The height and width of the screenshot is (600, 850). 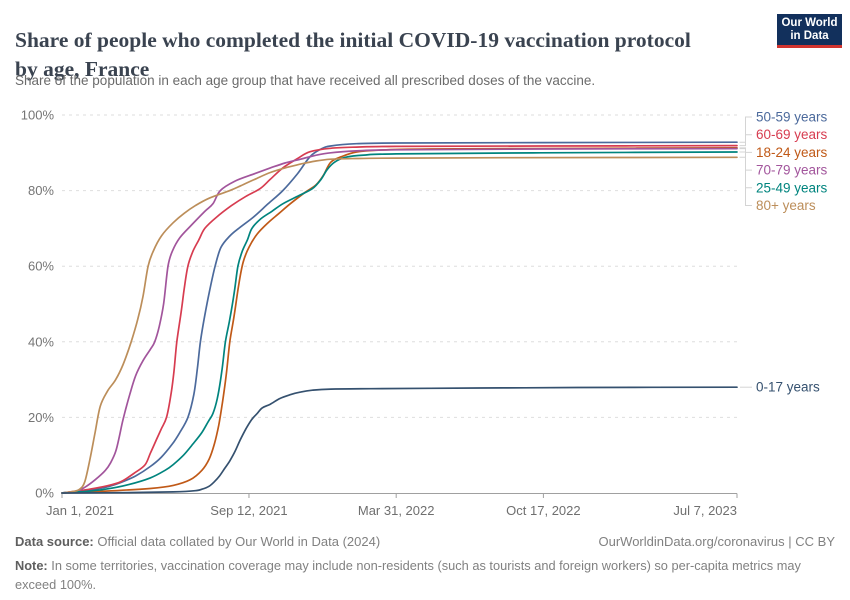 What do you see at coordinates (792, 187) in the screenshot?
I see `legend-label-25-49-years: 25-49 years` at bounding box center [792, 187].